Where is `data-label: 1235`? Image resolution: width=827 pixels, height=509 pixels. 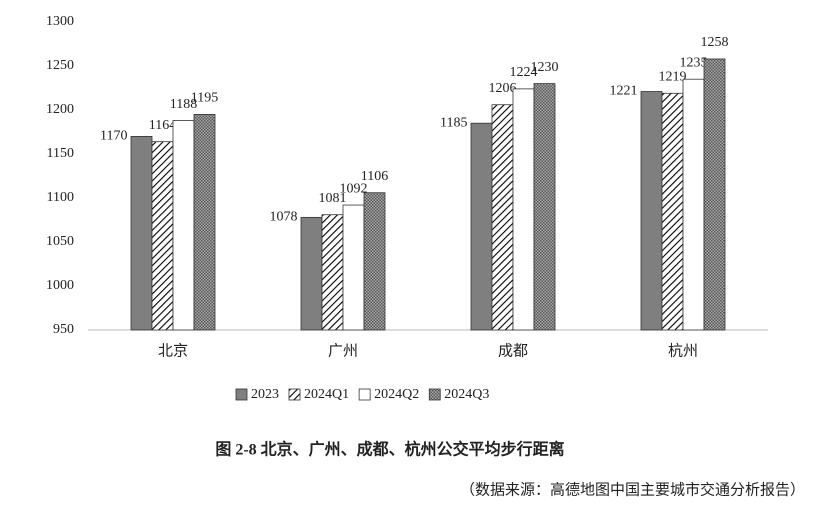 data-label: 1235 is located at coordinates (694, 62).